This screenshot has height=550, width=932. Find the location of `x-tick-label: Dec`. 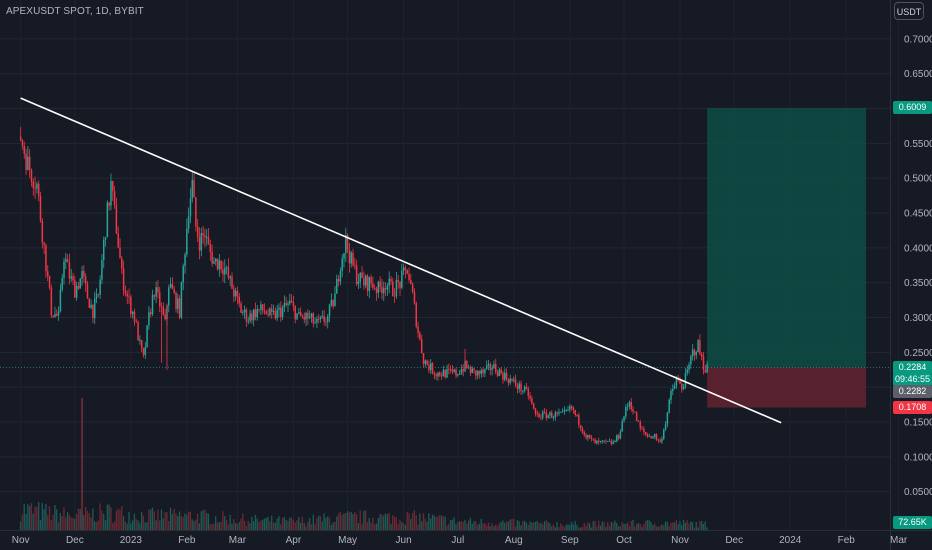

x-tick-label: Dec is located at coordinates (75, 540).